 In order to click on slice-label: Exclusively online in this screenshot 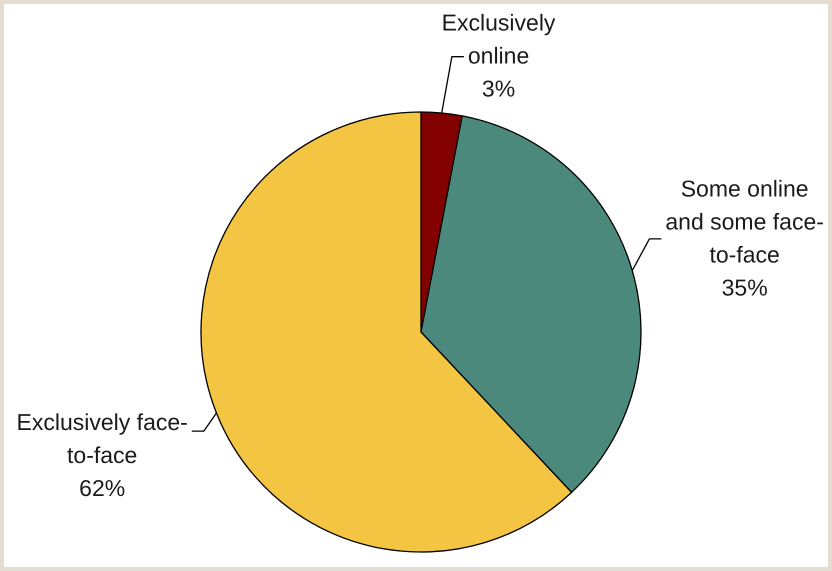, I will do `click(499, 39)`.